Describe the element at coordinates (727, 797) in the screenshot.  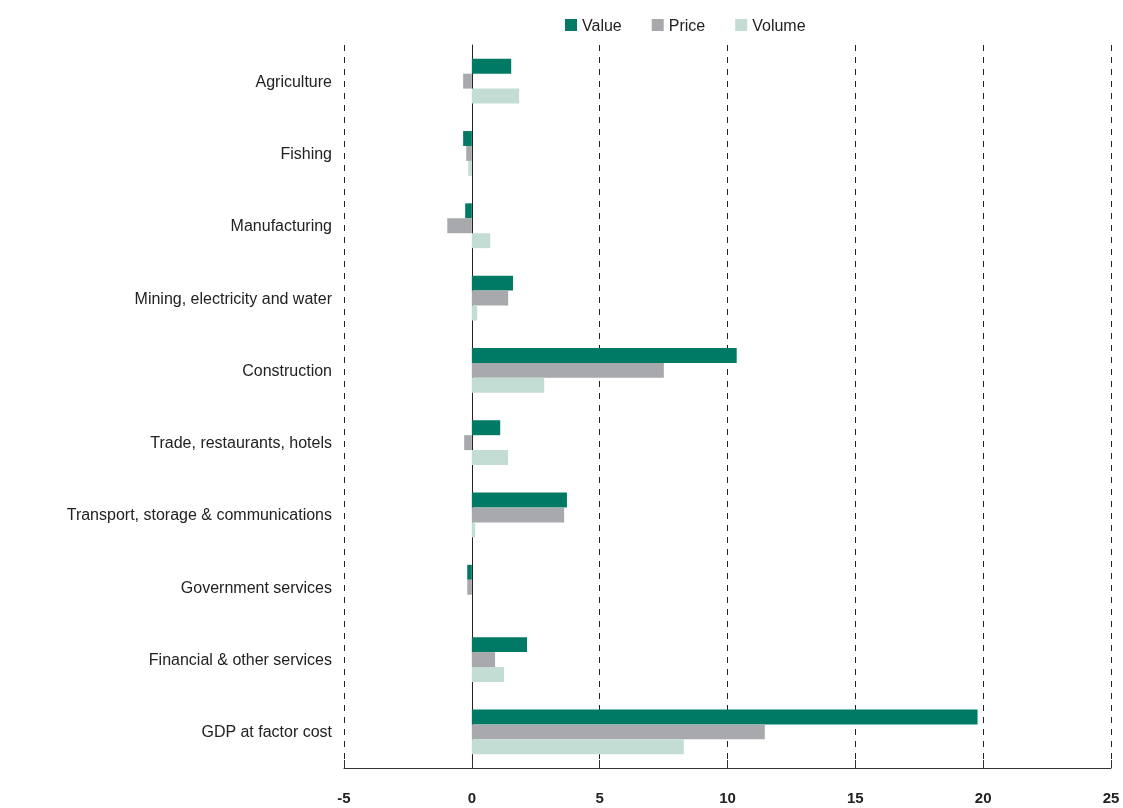
I see `x-tick-label: 10` at that location.